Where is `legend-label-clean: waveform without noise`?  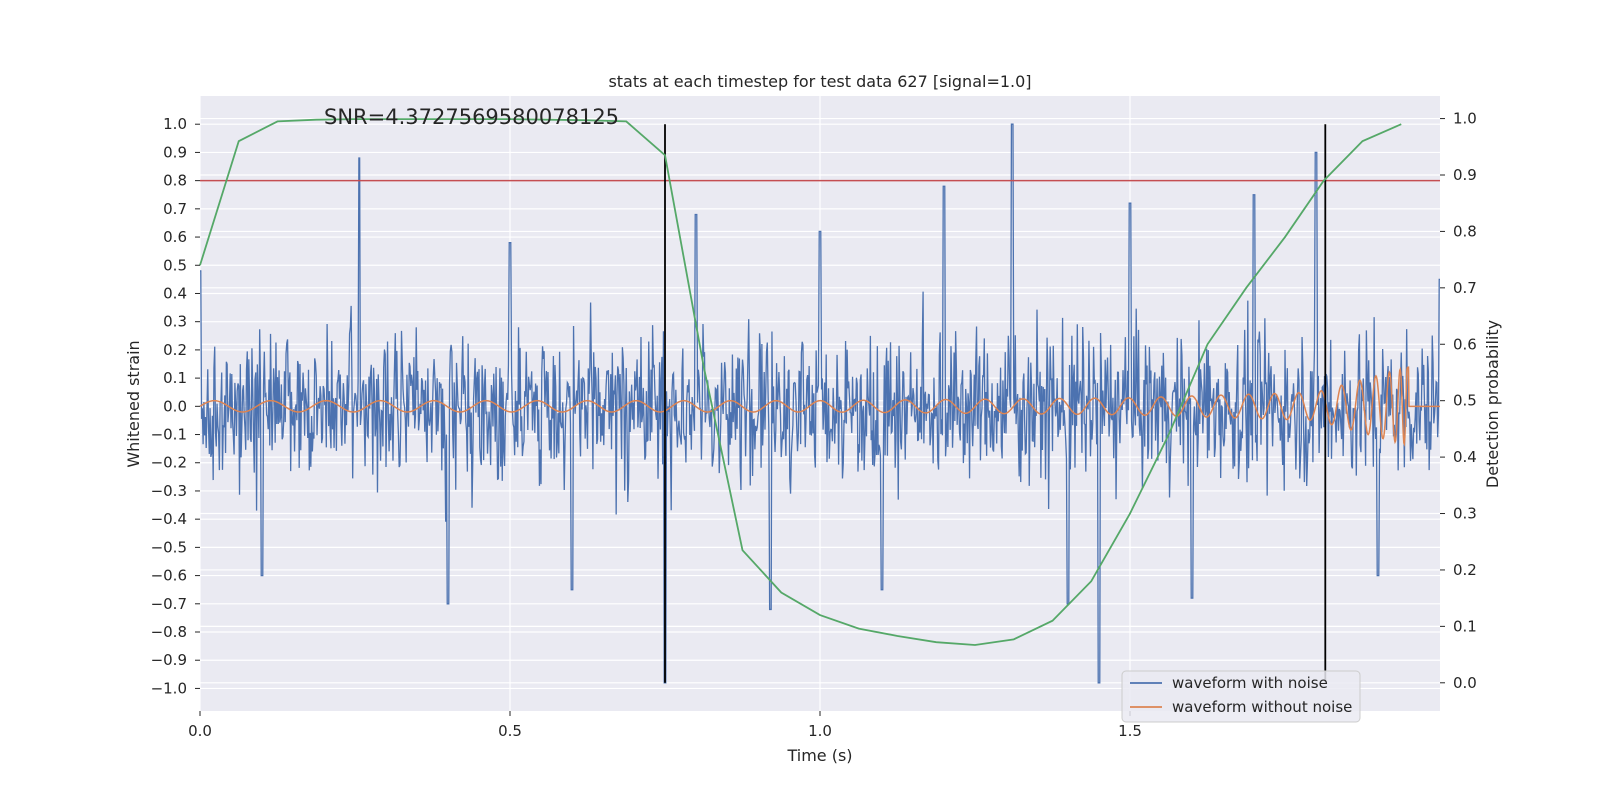
legend-label-clean: waveform without noise is located at coordinates (1262, 707).